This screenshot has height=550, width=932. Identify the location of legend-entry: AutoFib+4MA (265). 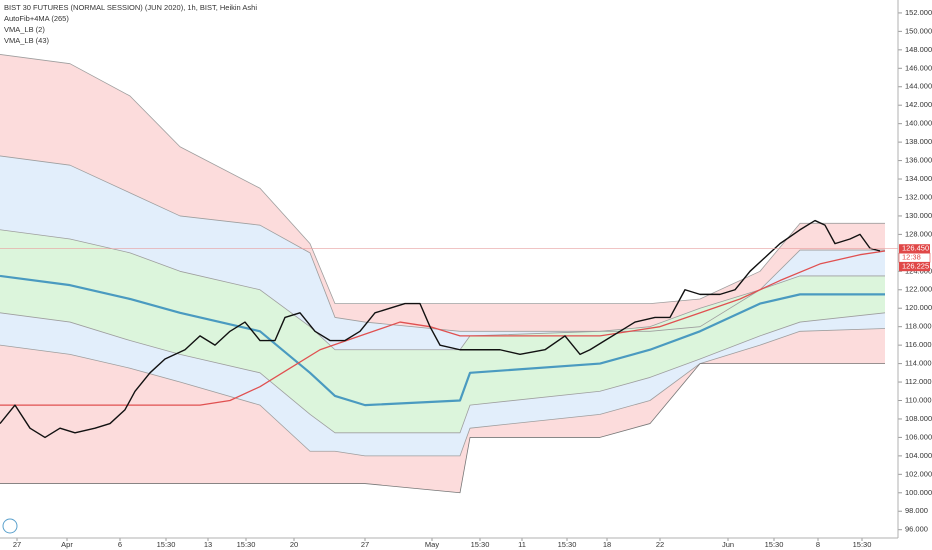
(36, 18).